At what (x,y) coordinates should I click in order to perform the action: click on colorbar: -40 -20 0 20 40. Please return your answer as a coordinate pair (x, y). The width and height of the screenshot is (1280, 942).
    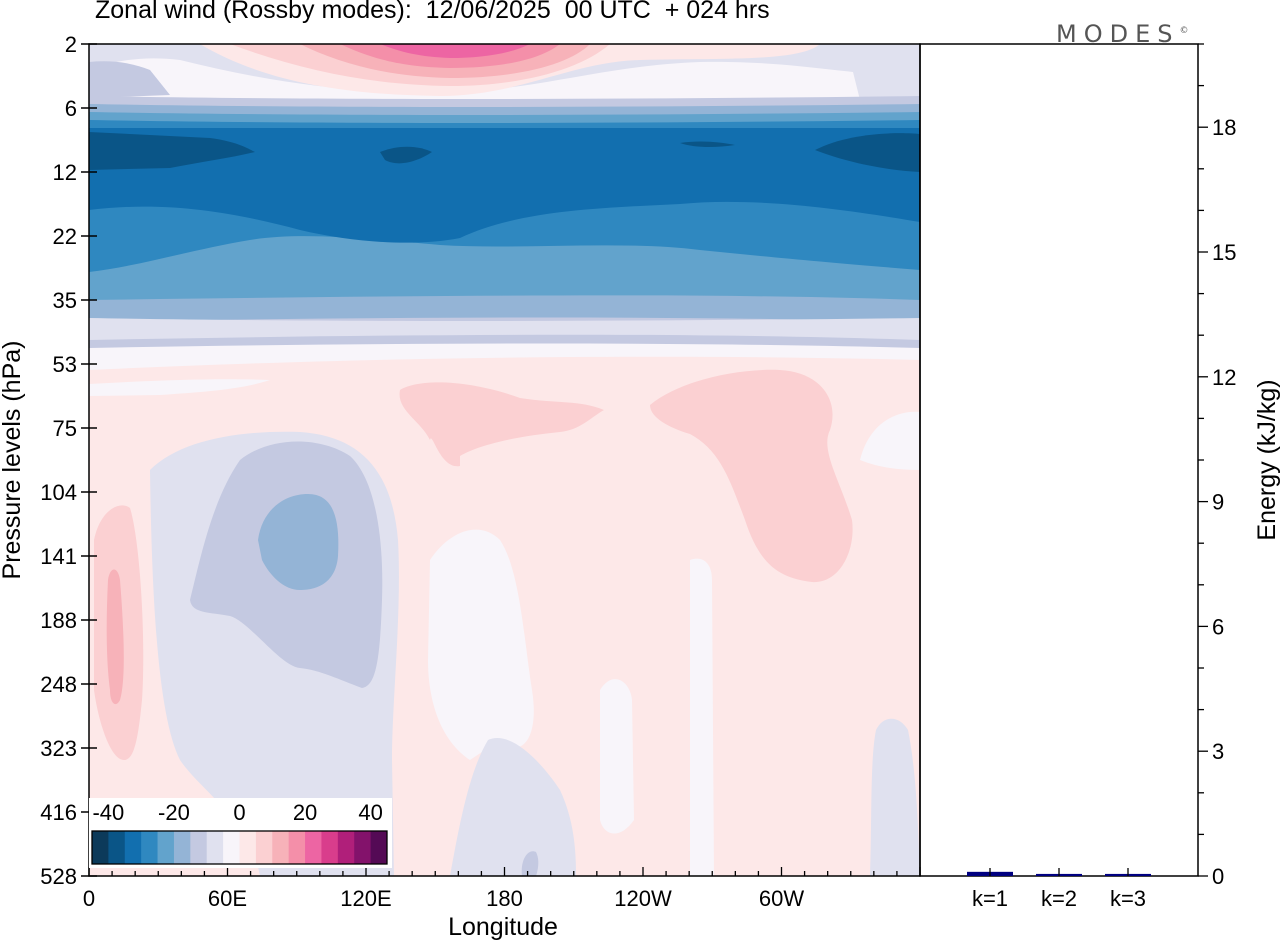
    Looking at the image, I should click on (240, 833).